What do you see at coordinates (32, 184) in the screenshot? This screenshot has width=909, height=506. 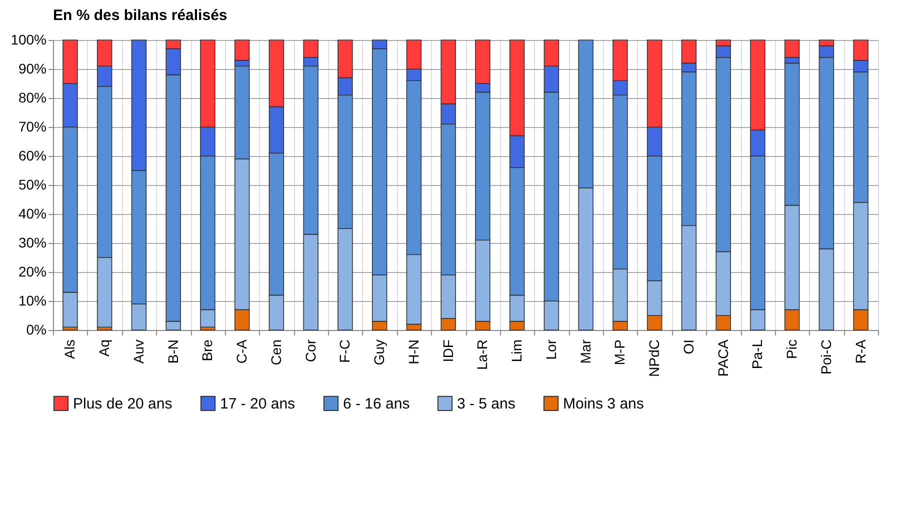 I see `y-tick-label: 50%` at bounding box center [32, 184].